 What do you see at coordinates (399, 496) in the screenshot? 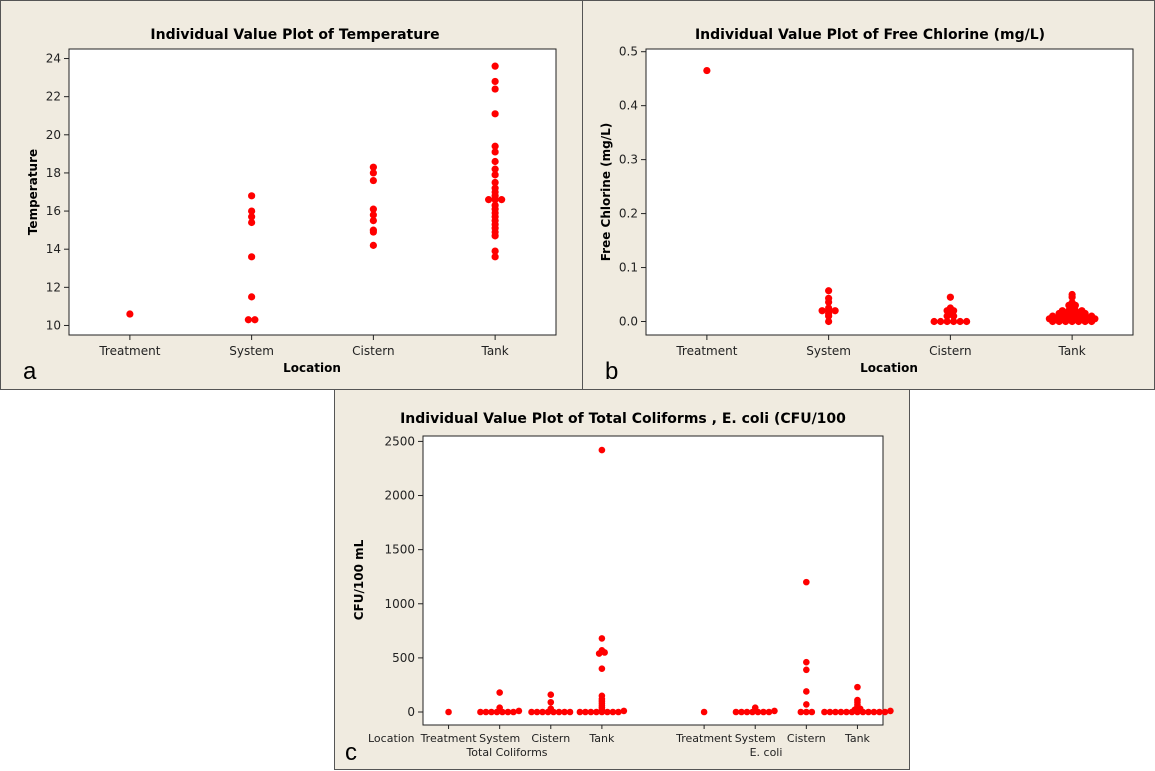
I see `y-tick-label: 2000` at bounding box center [399, 496].